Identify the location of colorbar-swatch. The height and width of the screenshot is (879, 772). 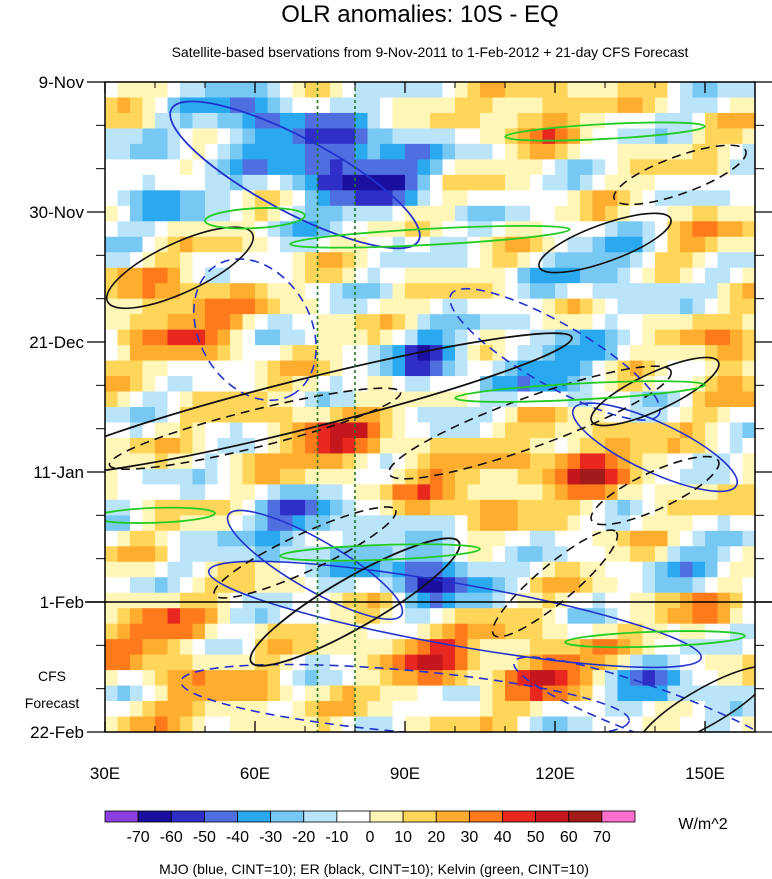
(618, 816).